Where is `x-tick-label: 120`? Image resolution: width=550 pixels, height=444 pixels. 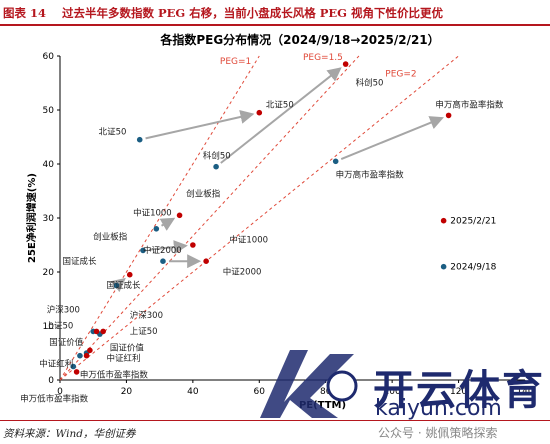
x-tick-label: 120 is located at coordinates (458, 392).